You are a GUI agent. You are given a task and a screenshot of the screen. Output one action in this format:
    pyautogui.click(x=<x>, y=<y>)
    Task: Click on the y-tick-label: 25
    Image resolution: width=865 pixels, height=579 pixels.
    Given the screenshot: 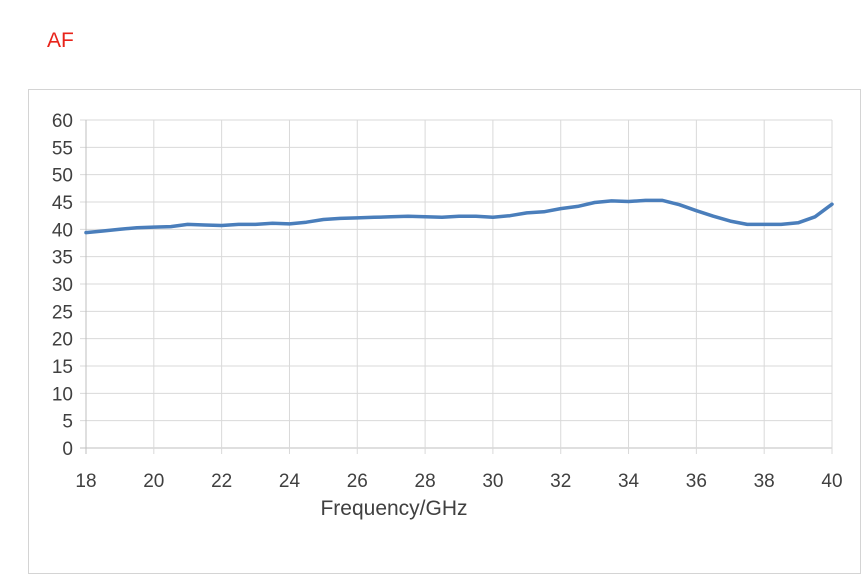 What is the action you would take?
    pyautogui.click(x=62, y=312)
    